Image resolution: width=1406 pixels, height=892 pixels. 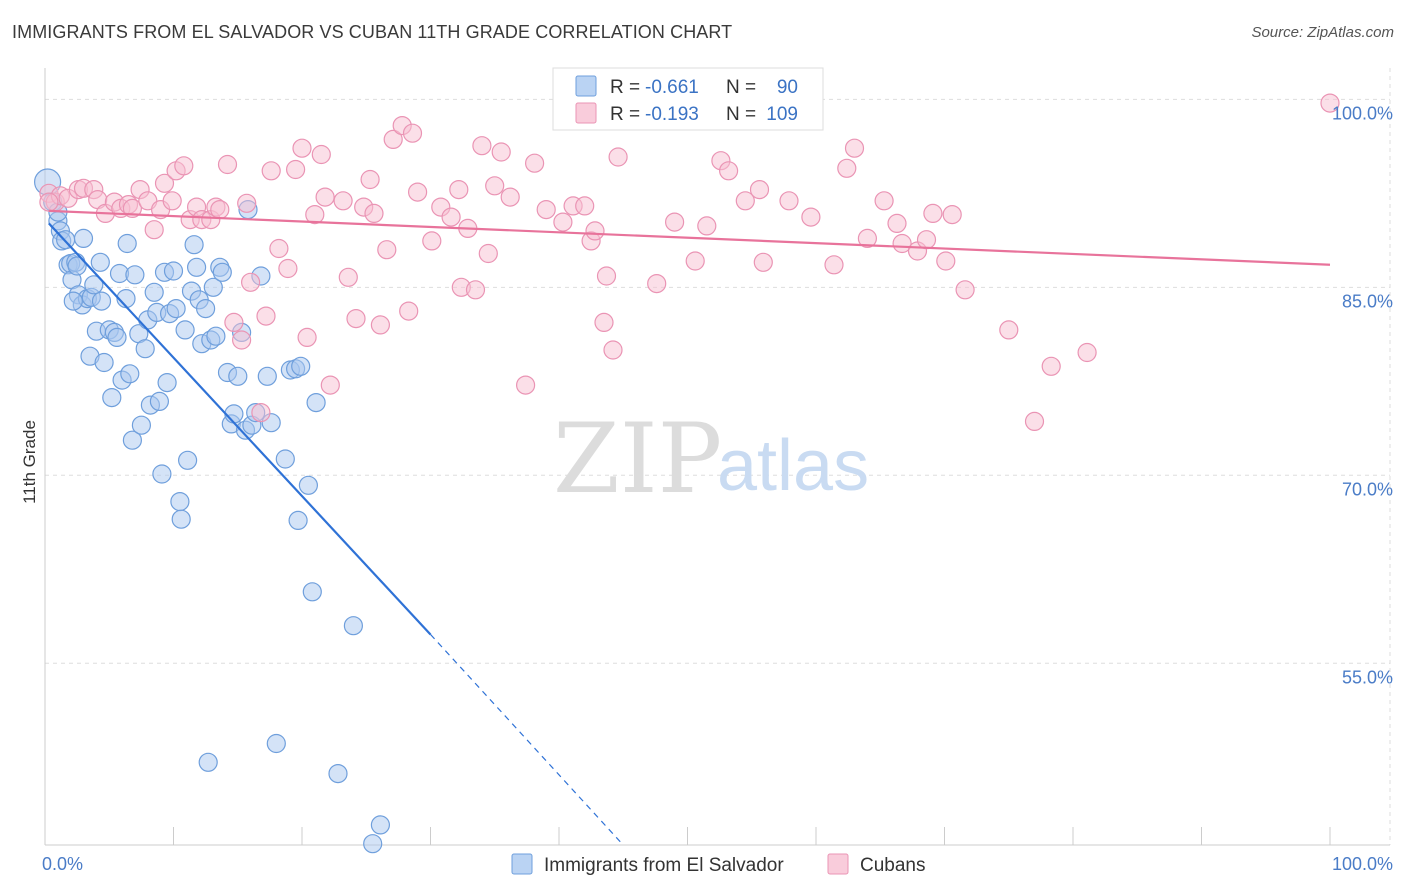 What do you see at coordinates (240, 429) in the screenshot?
I see `trend-line-el-salvador` at bounding box center [240, 429].